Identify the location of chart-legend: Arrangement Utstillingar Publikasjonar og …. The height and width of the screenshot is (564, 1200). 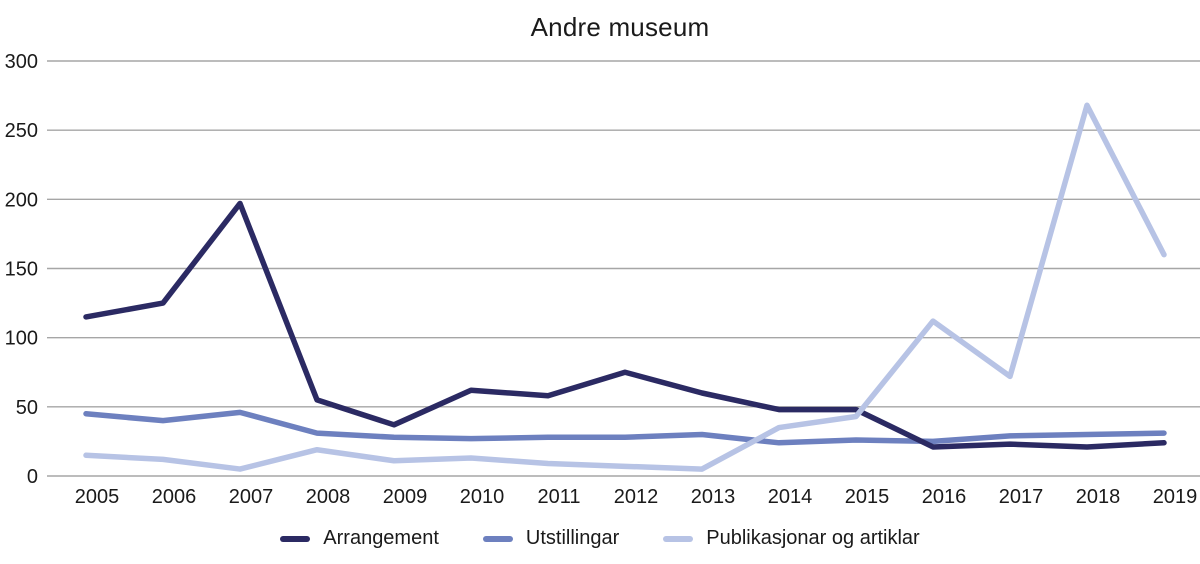
(600, 538).